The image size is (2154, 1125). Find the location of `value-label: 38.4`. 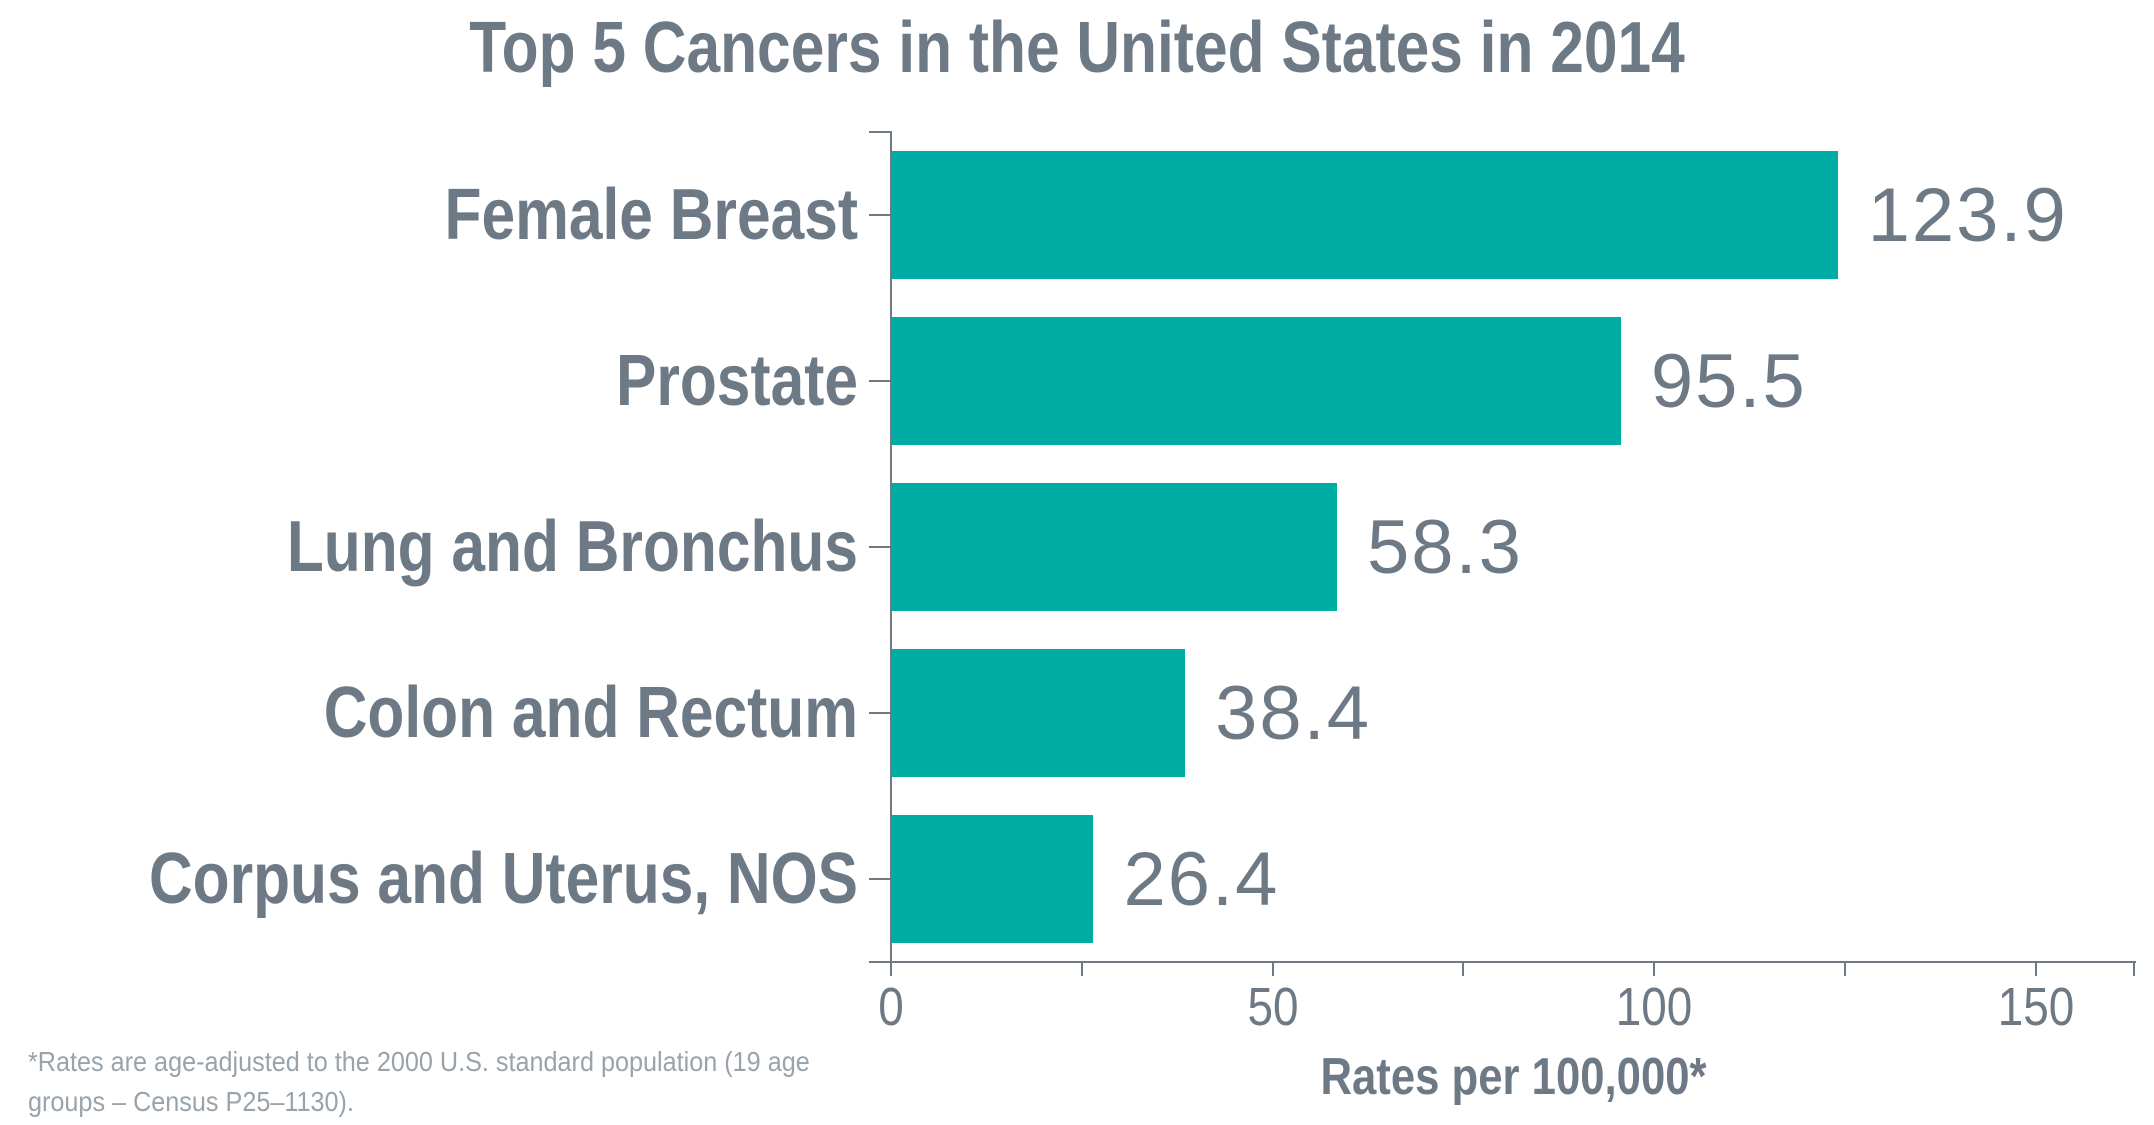

value-label: 38.4 is located at coordinates (1293, 713).